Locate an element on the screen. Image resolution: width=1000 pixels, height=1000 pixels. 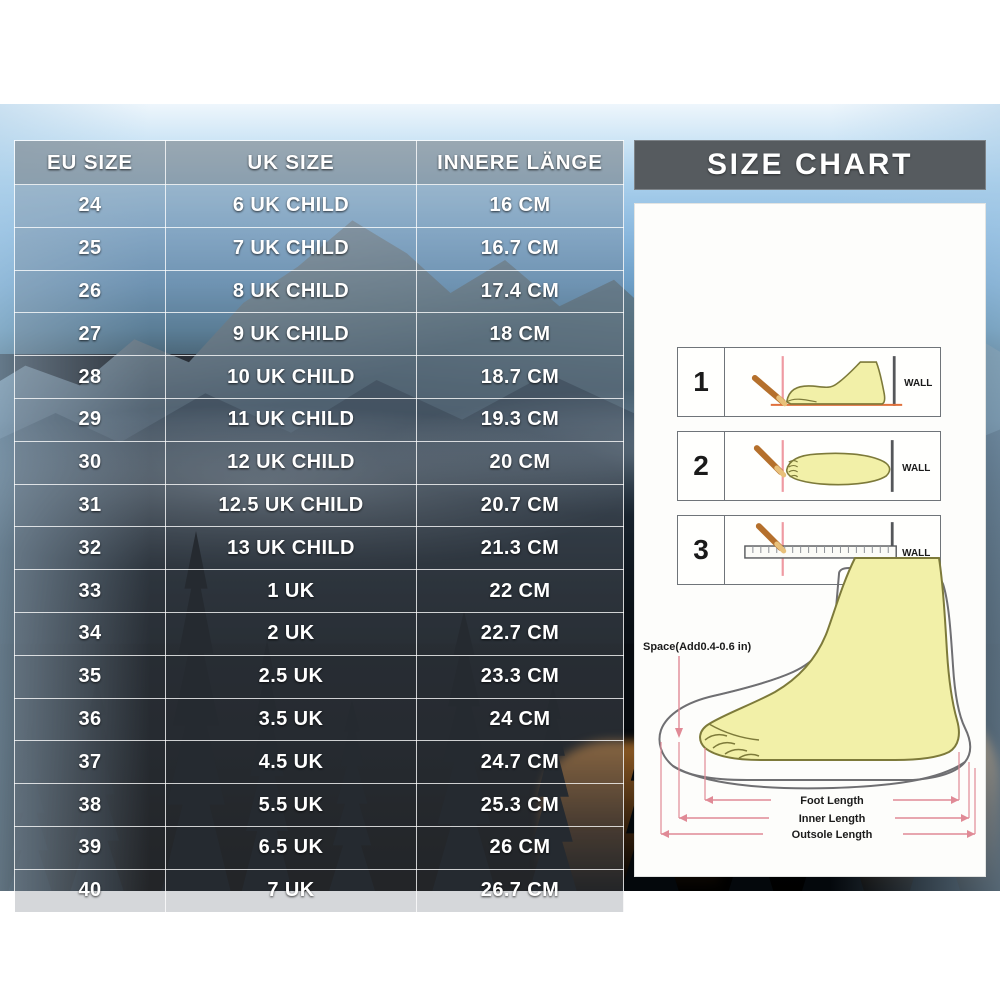
cell-uk-size: 9 UK CHILD is located at coordinates (291, 334).